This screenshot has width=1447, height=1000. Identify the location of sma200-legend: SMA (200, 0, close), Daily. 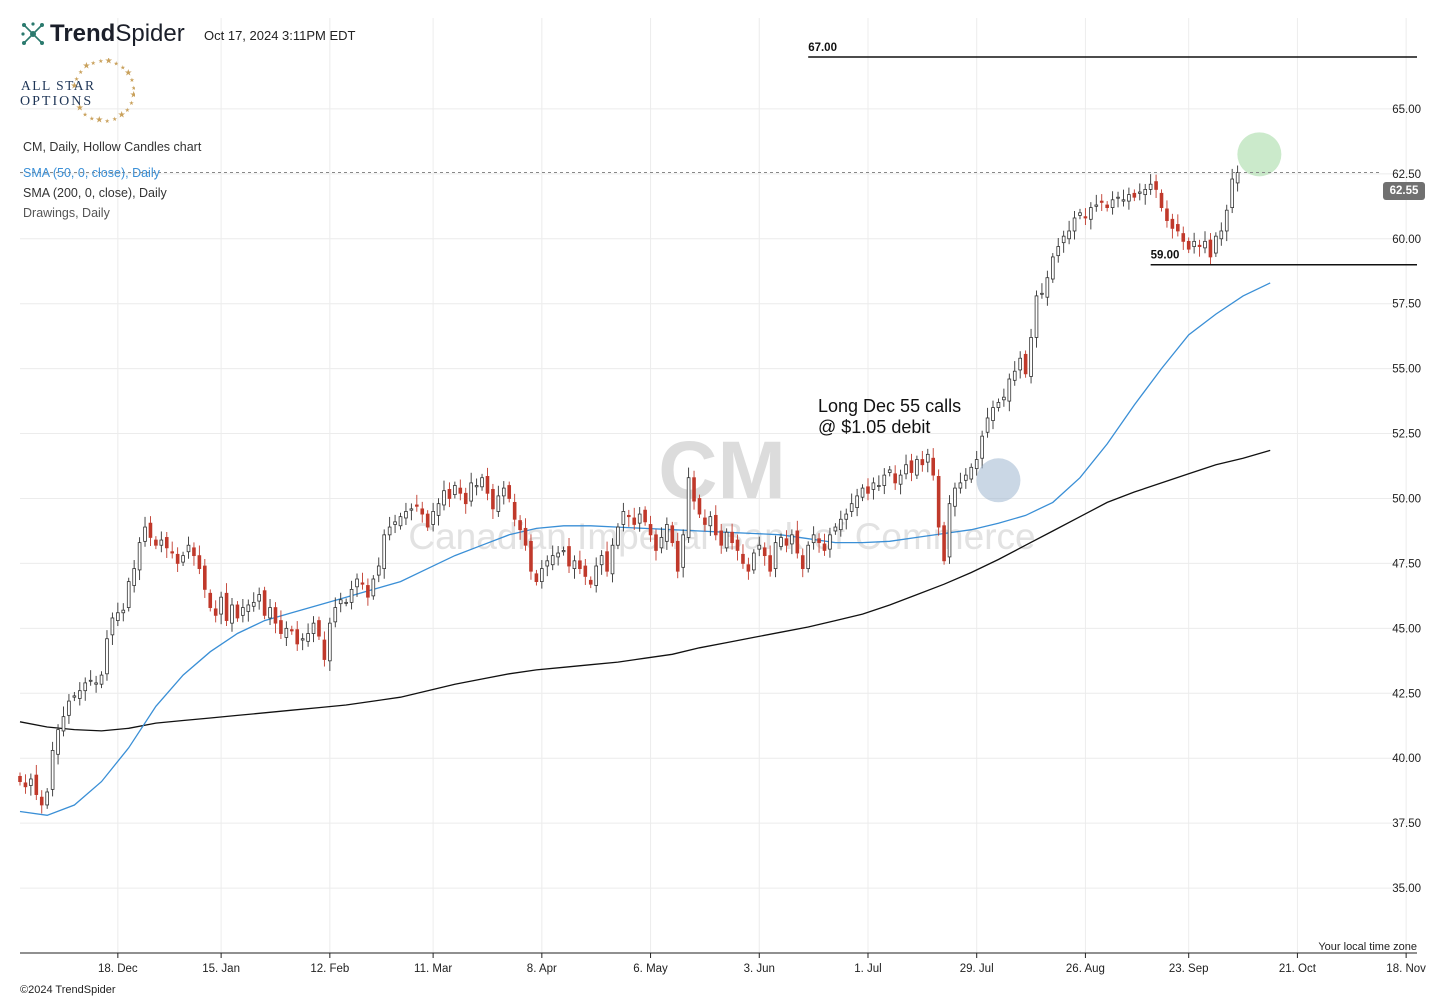
(95, 193).